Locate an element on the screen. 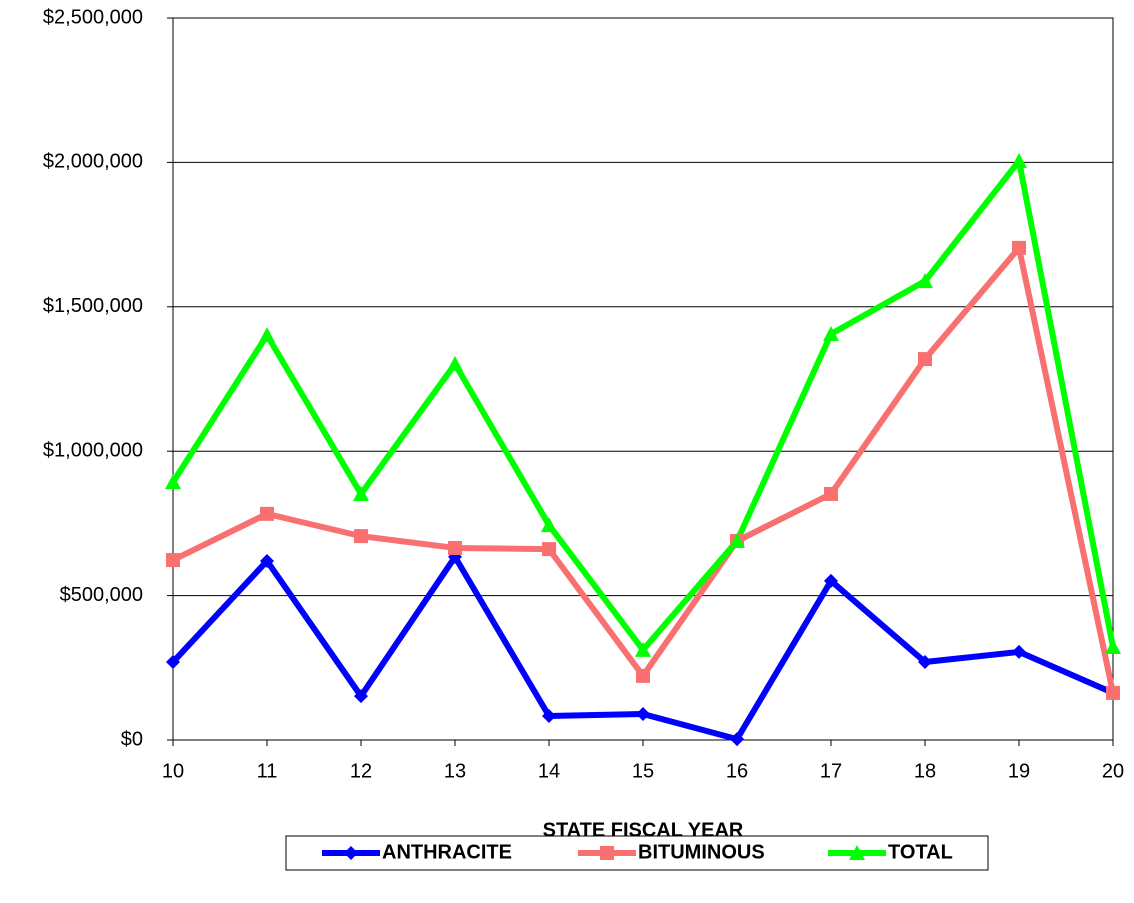  y-tick-label: $2,500,000 is located at coordinates (93, 17).